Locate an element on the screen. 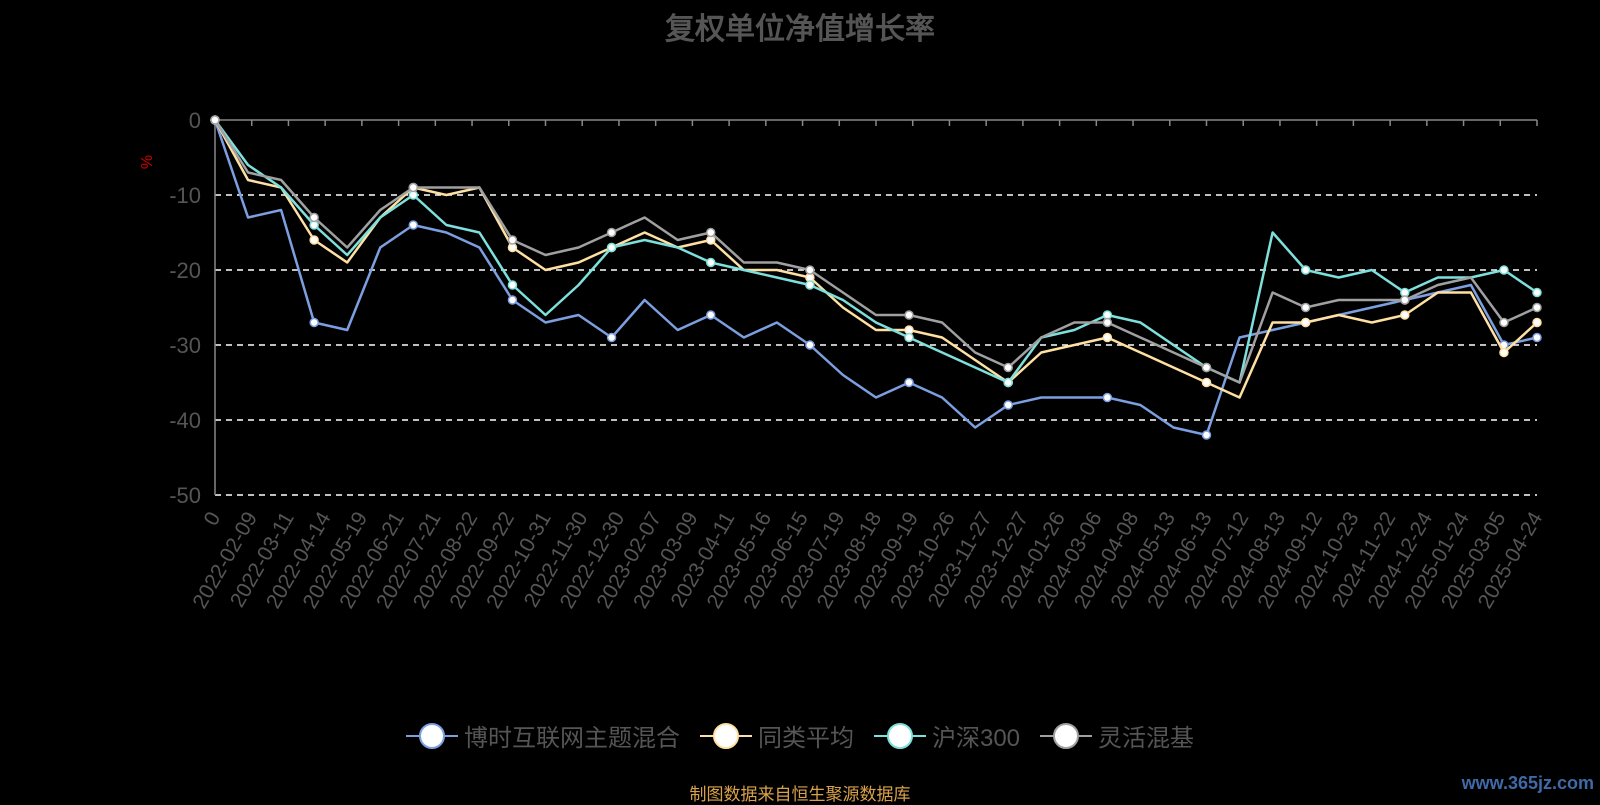  y-tick-label: 0 is located at coordinates (195, 120).